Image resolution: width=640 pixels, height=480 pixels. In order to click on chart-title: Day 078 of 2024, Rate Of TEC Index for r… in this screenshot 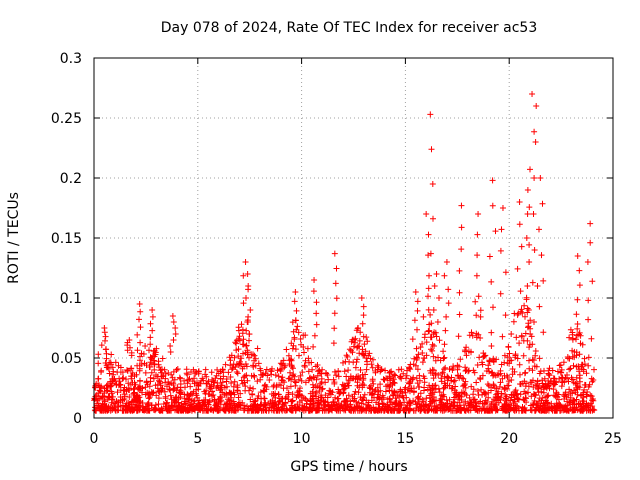, I will do `click(349, 28)`.